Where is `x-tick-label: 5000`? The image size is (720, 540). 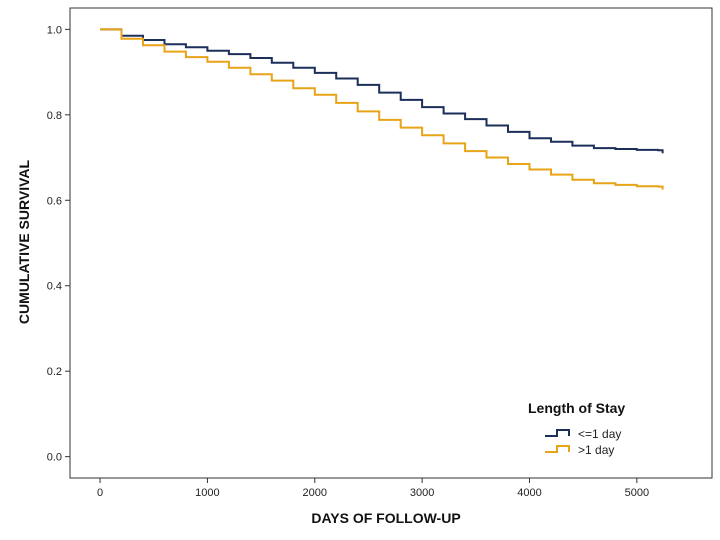
x-tick-label: 5000 is located at coordinates (637, 493).